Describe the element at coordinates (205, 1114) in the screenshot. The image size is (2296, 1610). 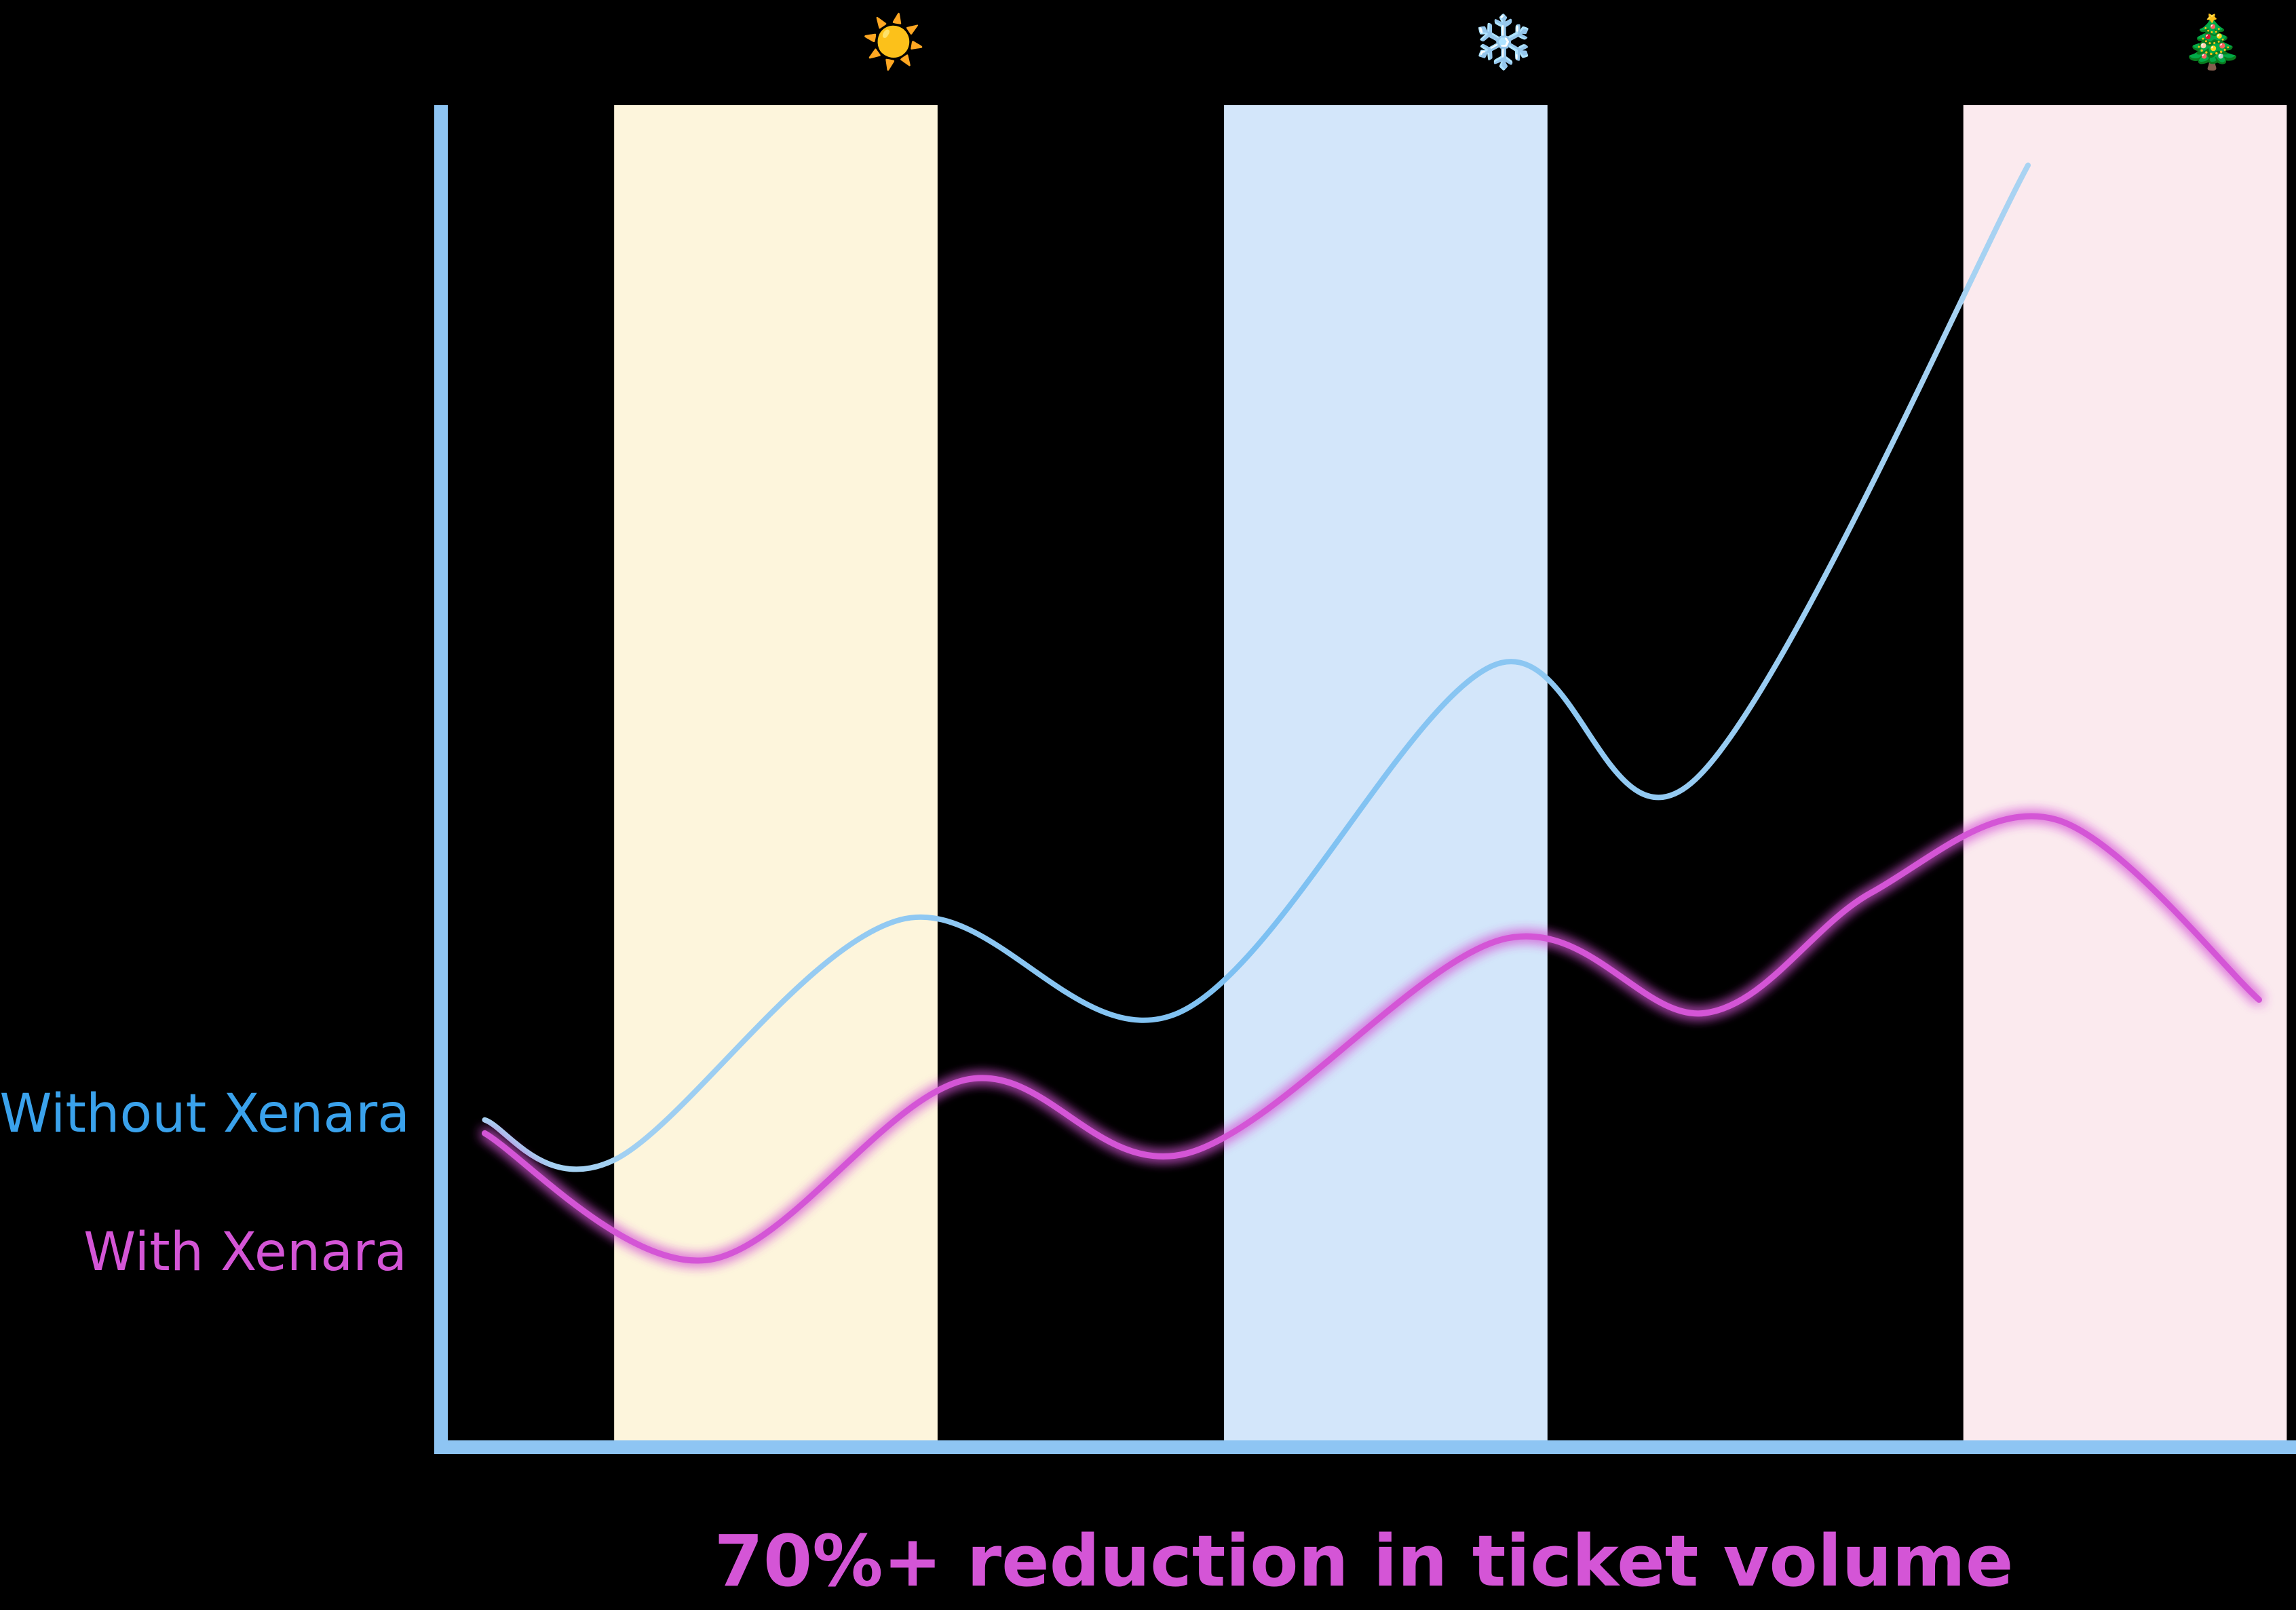
I see `legend-without-xenara: Without Xenara` at that location.